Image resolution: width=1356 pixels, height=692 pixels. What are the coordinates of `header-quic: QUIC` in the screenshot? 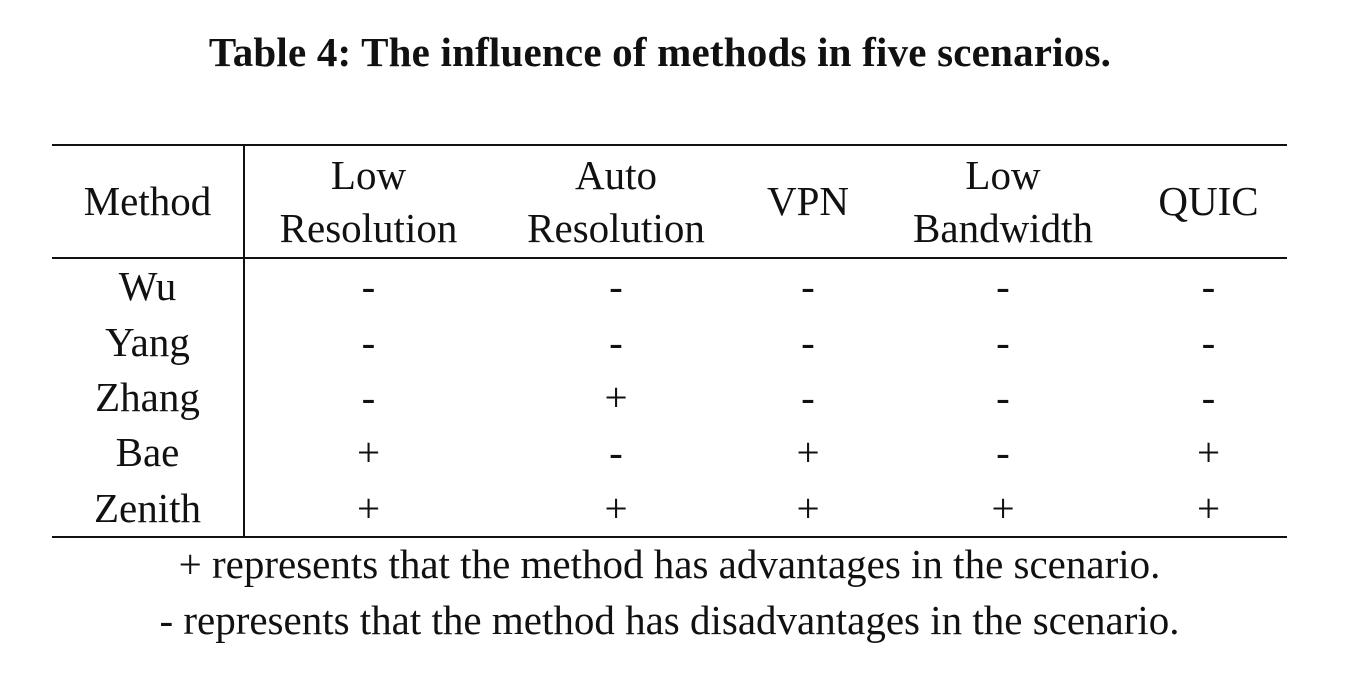 It's located at (1208, 201).